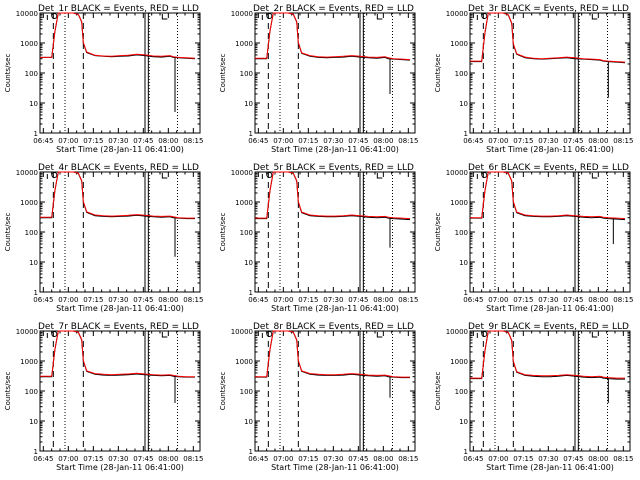  What do you see at coordinates (548, 459) in the screenshot?
I see `x-tick-label: 07:30` at bounding box center [548, 459].